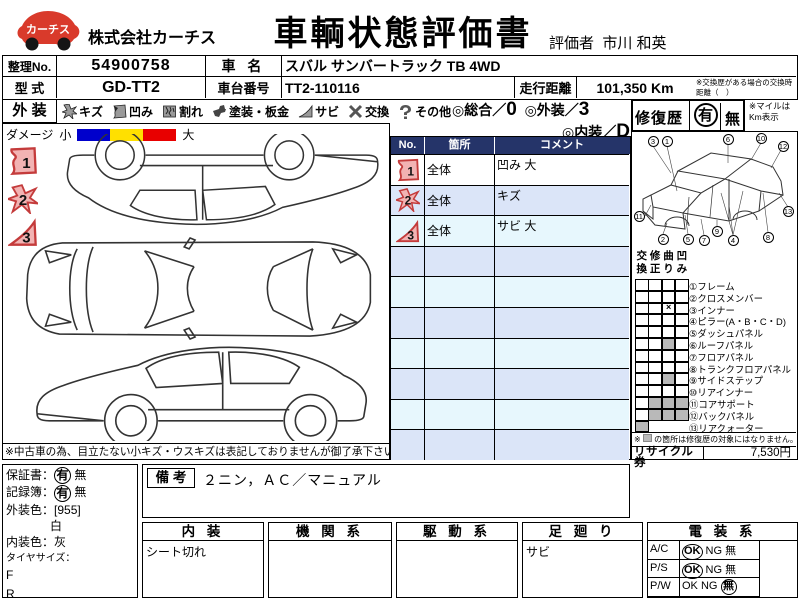 This screenshot has height=600, width=800. Describe the element at coordinates (721, 357) in the screenshot. I see `repair-part-label: ⑦フロアパネル` at that location.